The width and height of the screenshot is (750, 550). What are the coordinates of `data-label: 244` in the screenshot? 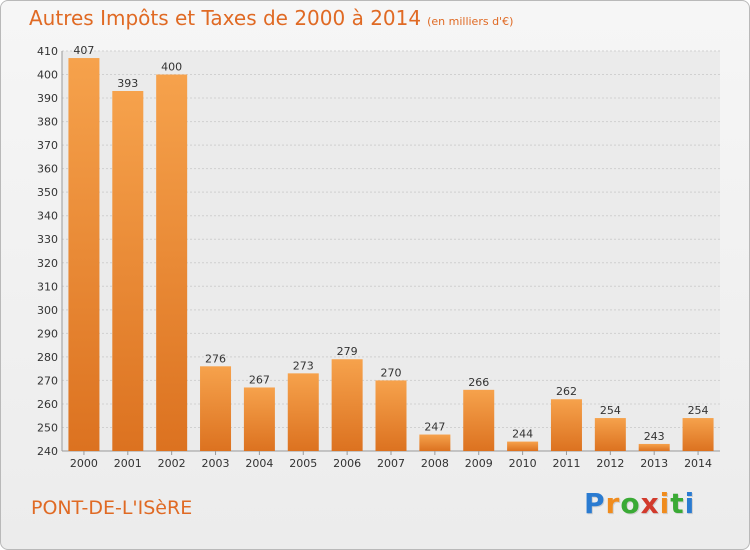 It's located at (522, 434).